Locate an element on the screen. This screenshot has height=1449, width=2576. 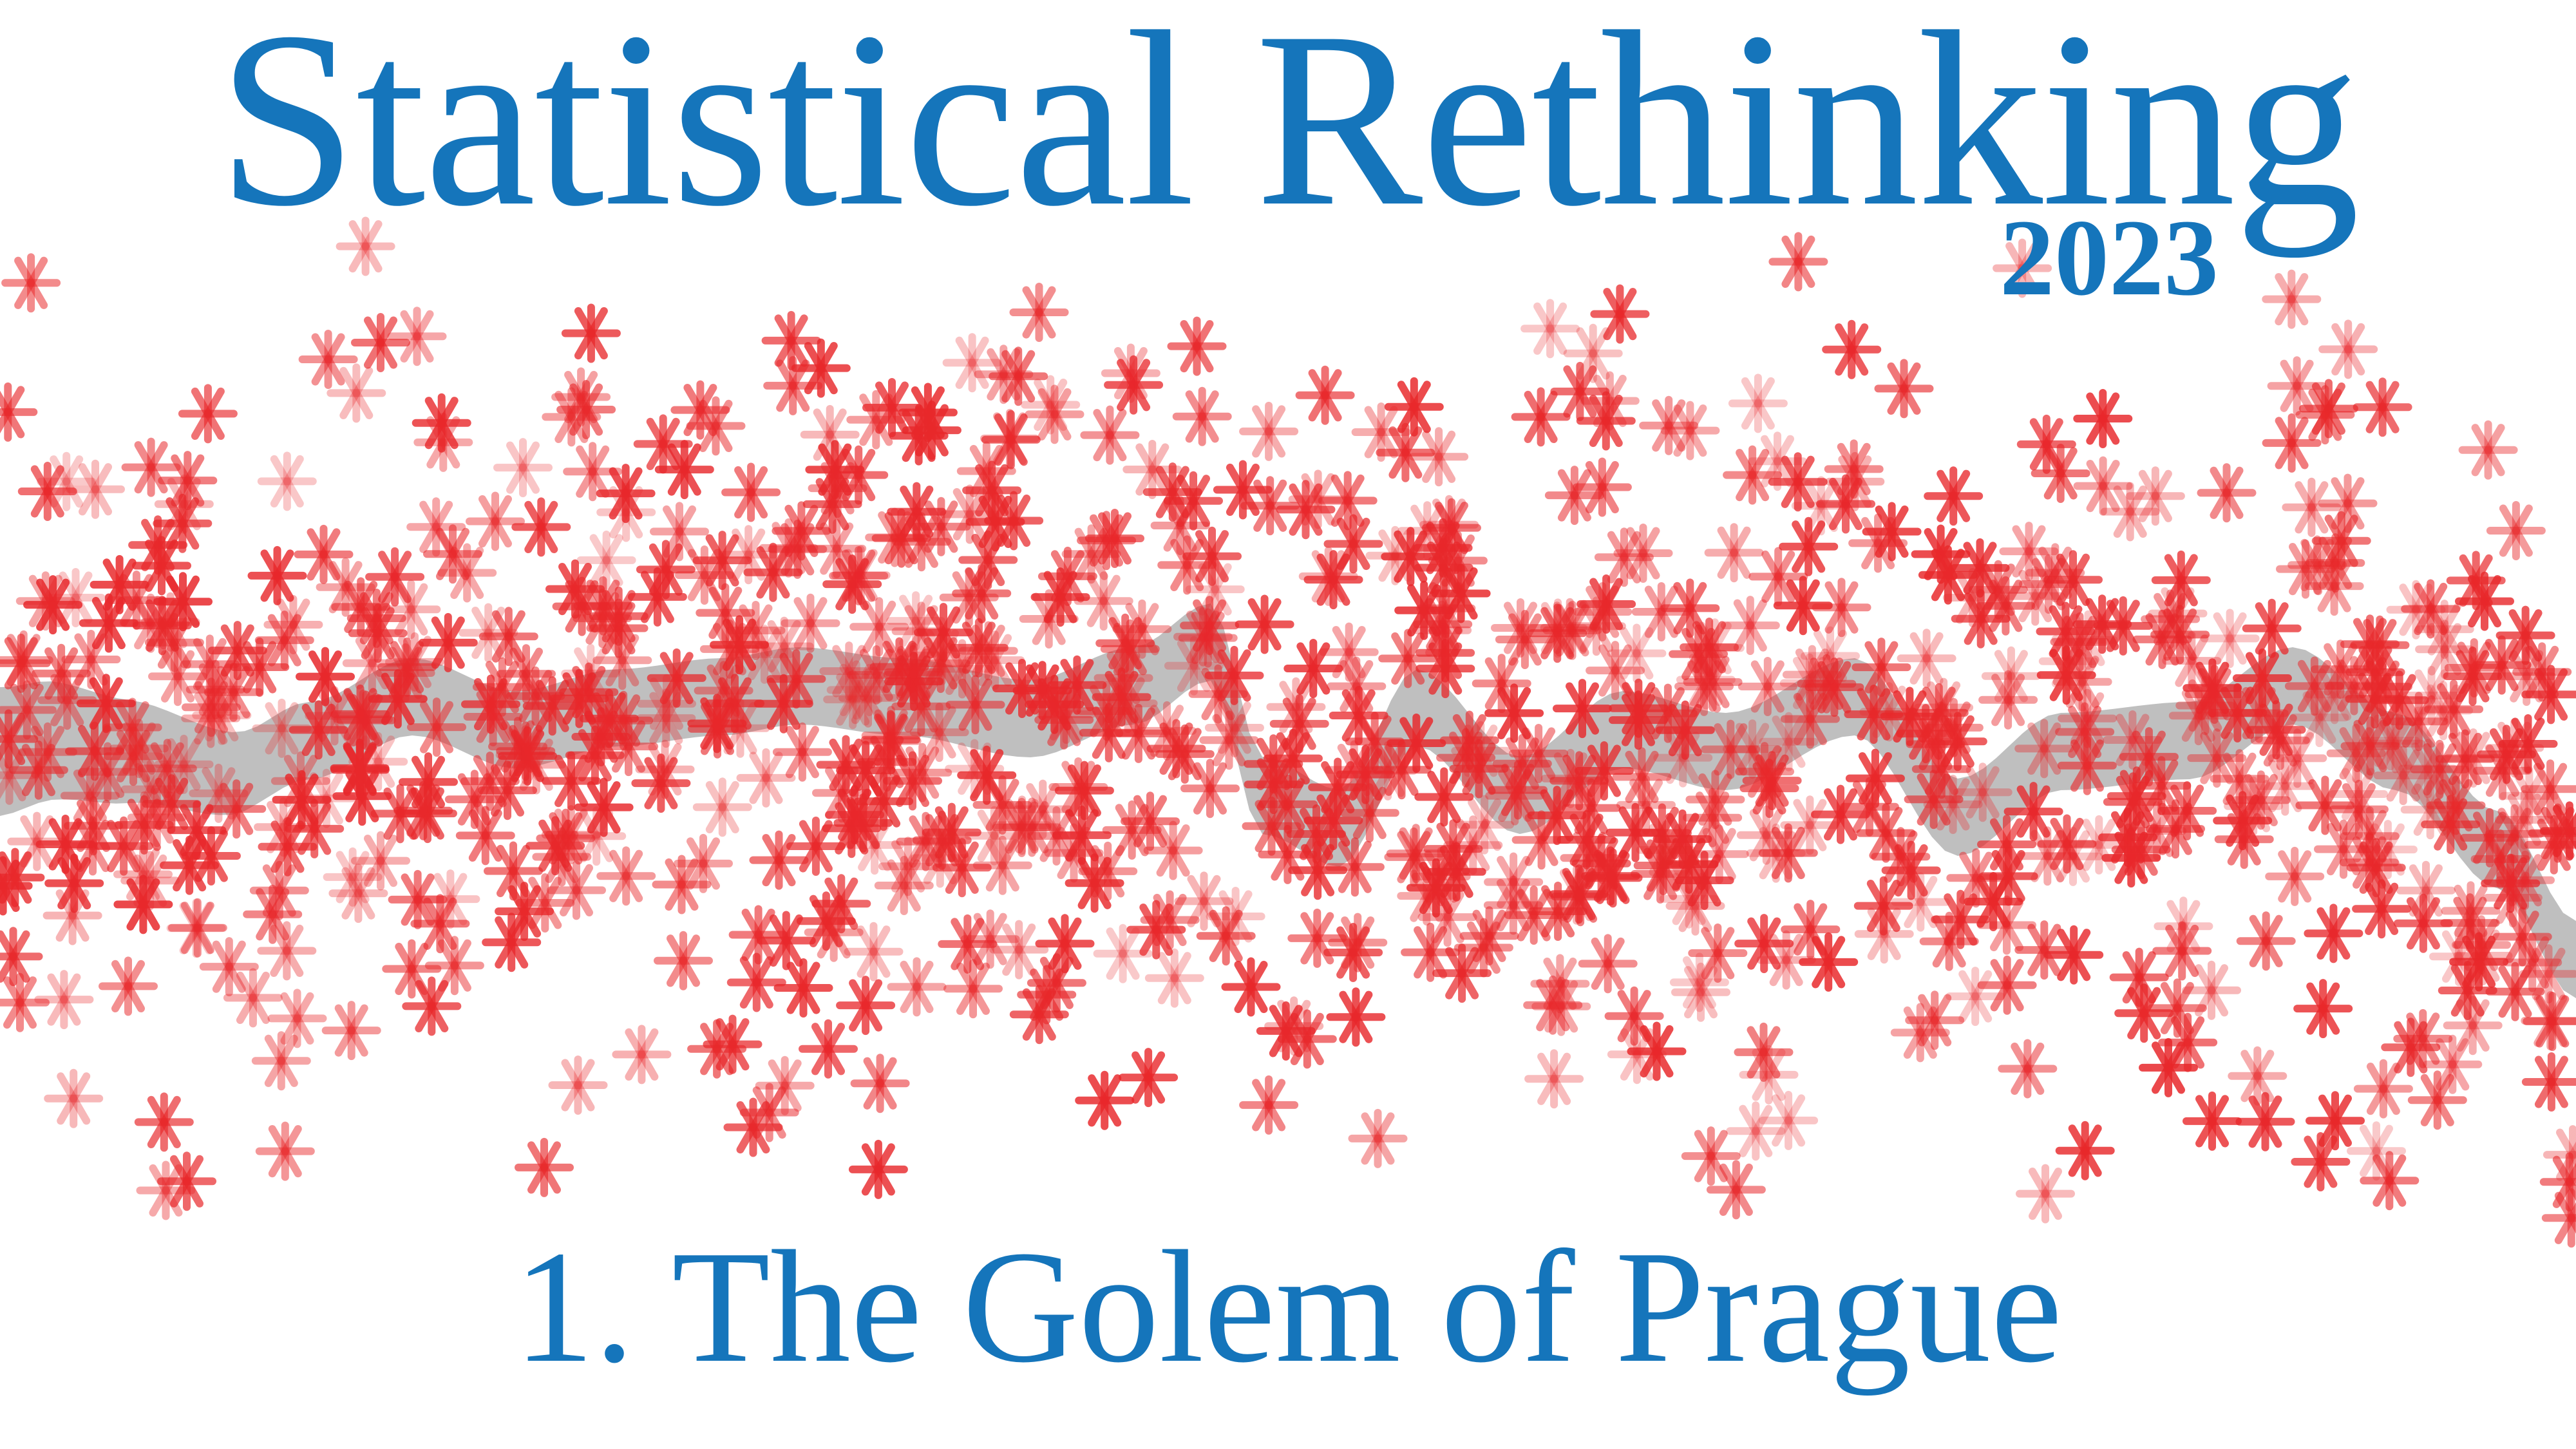
slide-title: Statistical Rethinking is located at coordinates (1288, 129).